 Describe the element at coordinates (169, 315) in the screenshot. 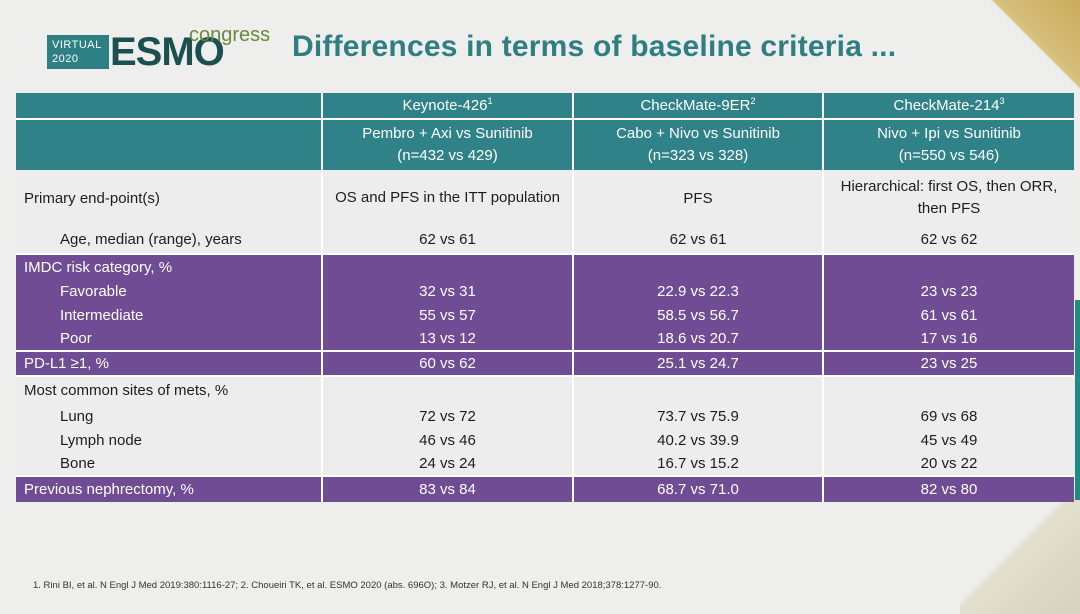

I see `row-label: Intermediate` at that location.